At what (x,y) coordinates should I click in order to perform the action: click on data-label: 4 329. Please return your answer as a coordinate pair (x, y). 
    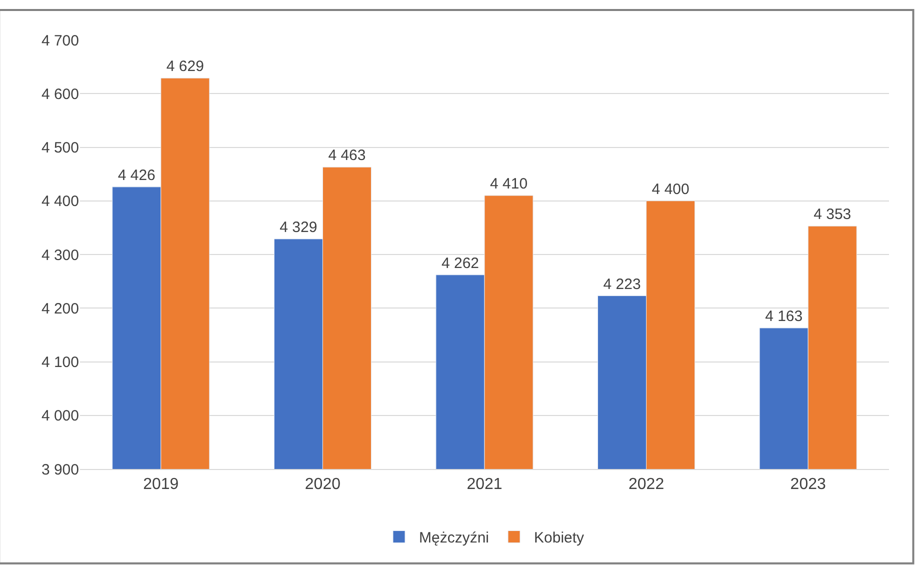
    Looking at the image, I should click on (299, 227).